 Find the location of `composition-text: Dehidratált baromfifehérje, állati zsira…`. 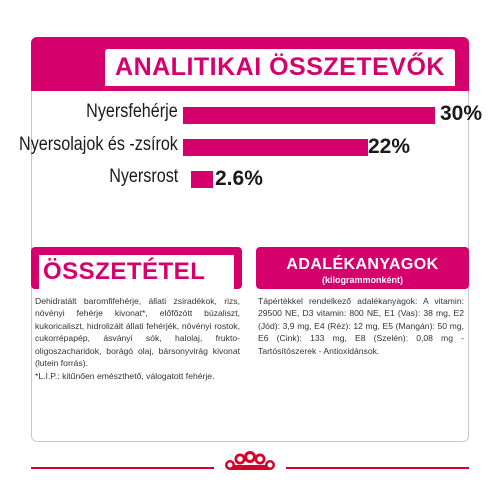

composition-text: Dehidratált baromfifehérje, állati zsira… is located at coordinates (137, 332).